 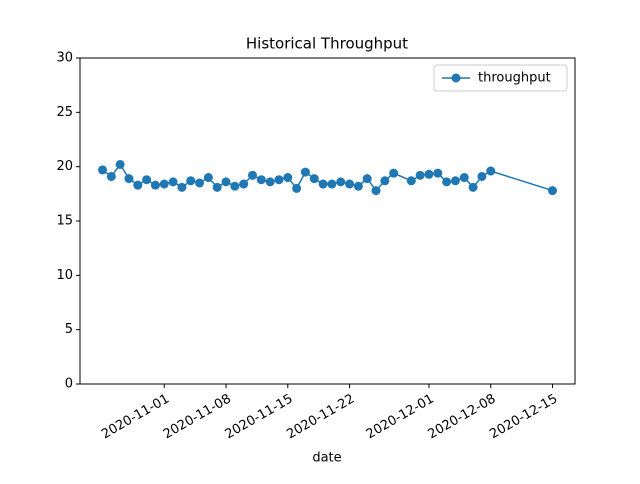 I want to click on y-tick-label: 10, so click(x=64, y=275).